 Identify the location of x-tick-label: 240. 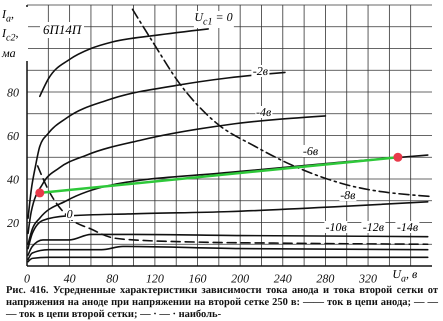
(283, 279).